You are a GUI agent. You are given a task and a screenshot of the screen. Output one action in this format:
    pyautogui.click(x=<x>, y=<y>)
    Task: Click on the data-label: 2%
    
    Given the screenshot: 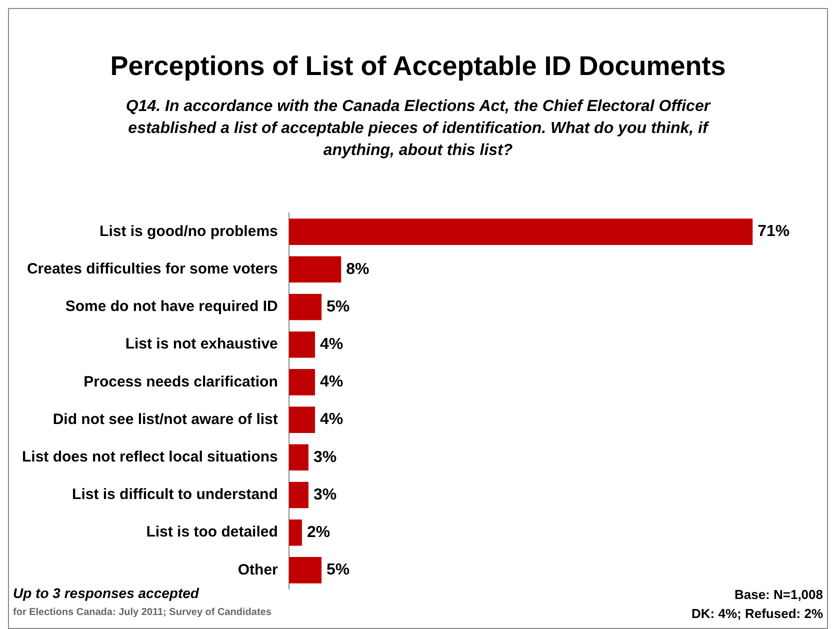 What is the action you would take?
    pyautogui.click(x=318, y=533)
    